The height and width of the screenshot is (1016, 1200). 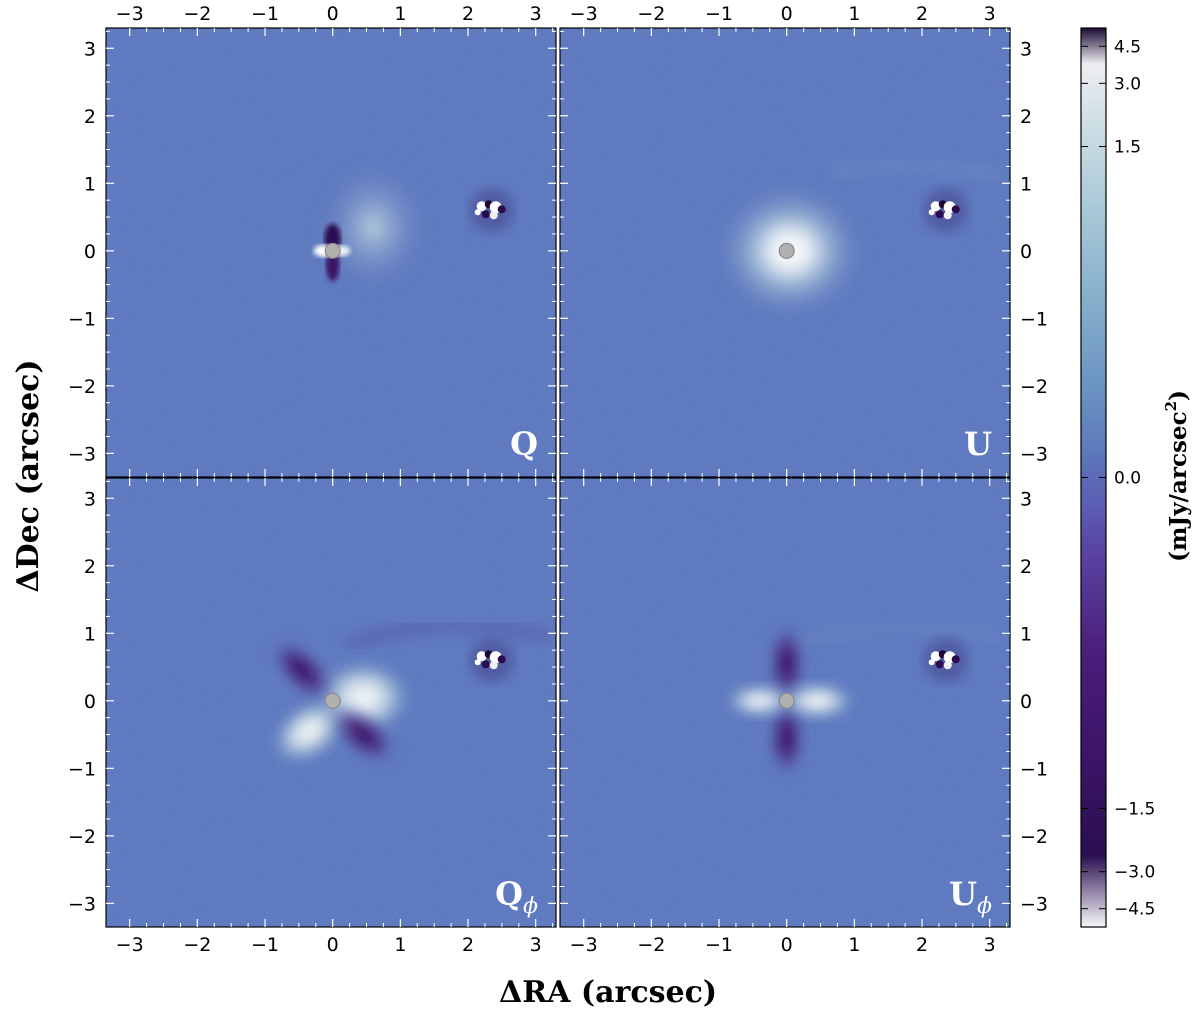 I want to click on y-tick-label-right: 0, so click(x=1026, y=252).